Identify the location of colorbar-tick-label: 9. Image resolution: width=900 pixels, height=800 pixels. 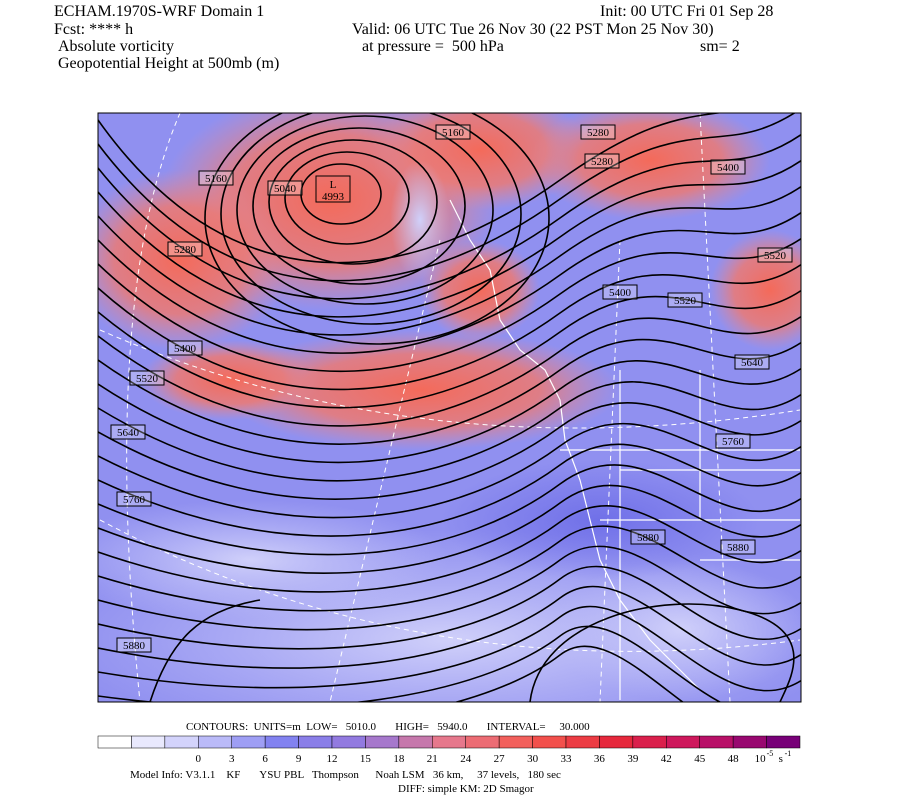
(299, 759).